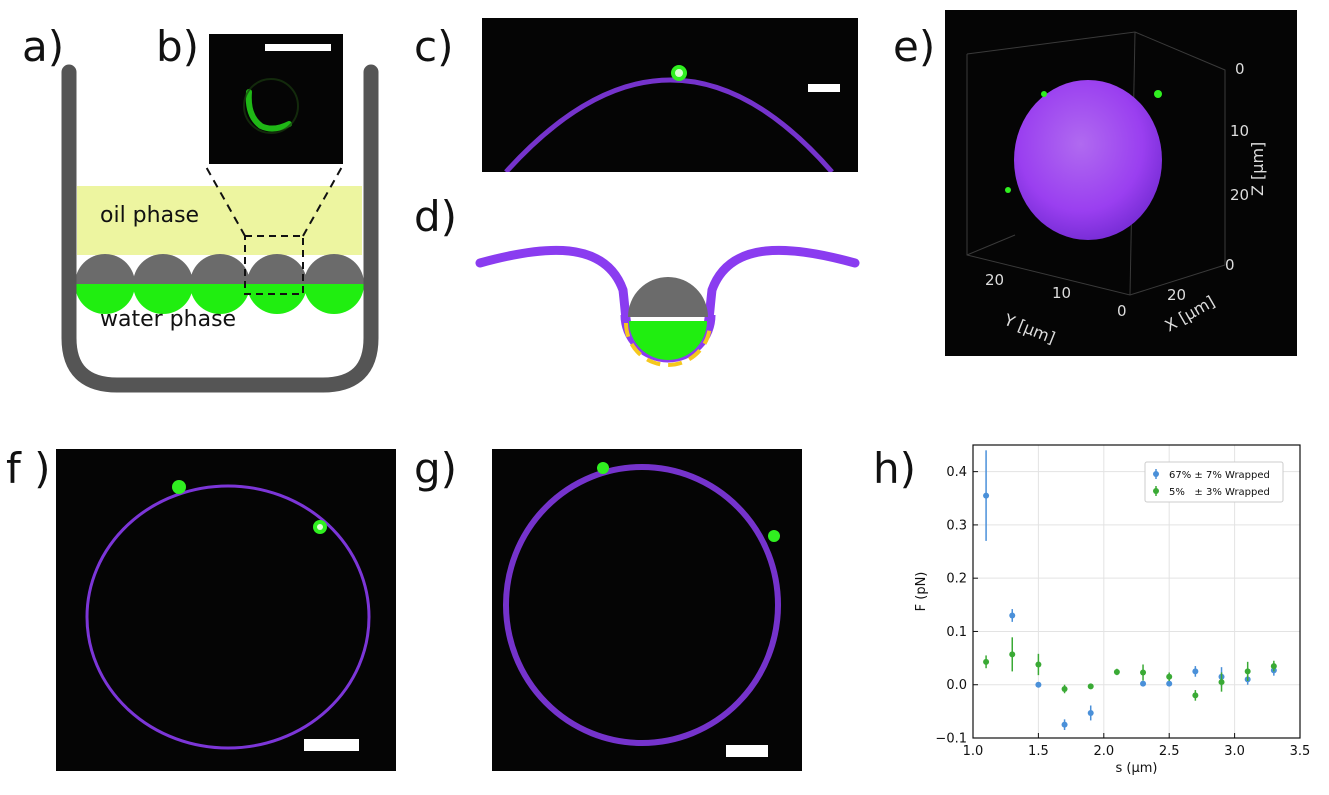 The width and height of the screenshot is (1329, 795). I want to click on y-tick-label: 0.3, so click(956, 525).